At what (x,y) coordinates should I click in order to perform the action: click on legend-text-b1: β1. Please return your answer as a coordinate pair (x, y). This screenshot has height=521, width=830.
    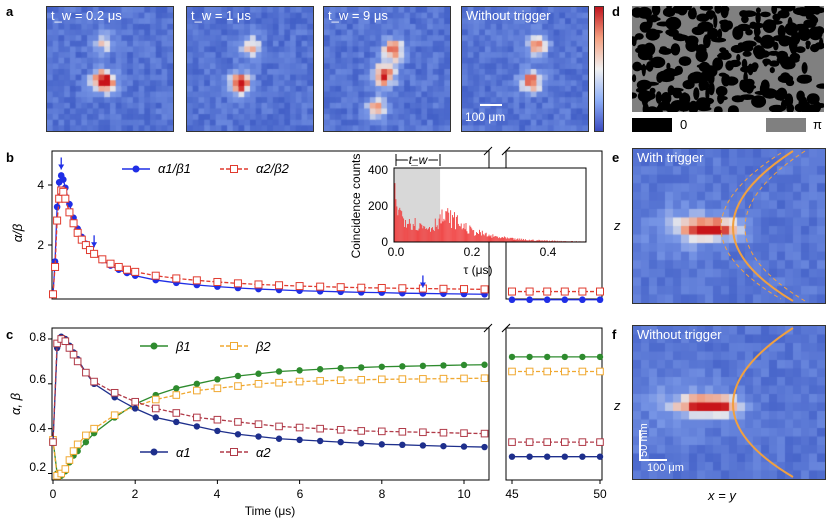
    Looking at the image, I should click on (183, 346).